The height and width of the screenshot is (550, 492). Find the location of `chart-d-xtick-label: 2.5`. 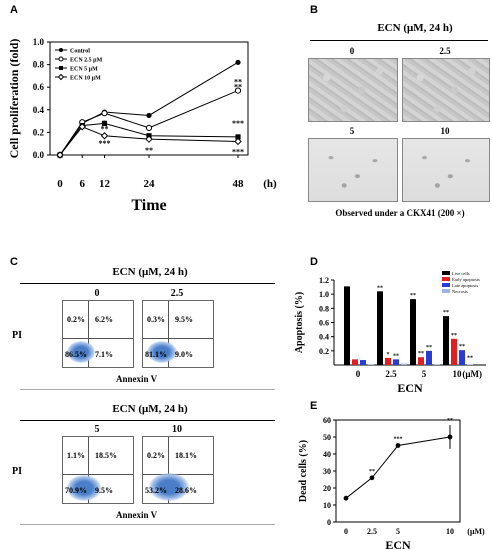

chart-d-xtick-label: 2.5 is located at coordinates (391, 374).